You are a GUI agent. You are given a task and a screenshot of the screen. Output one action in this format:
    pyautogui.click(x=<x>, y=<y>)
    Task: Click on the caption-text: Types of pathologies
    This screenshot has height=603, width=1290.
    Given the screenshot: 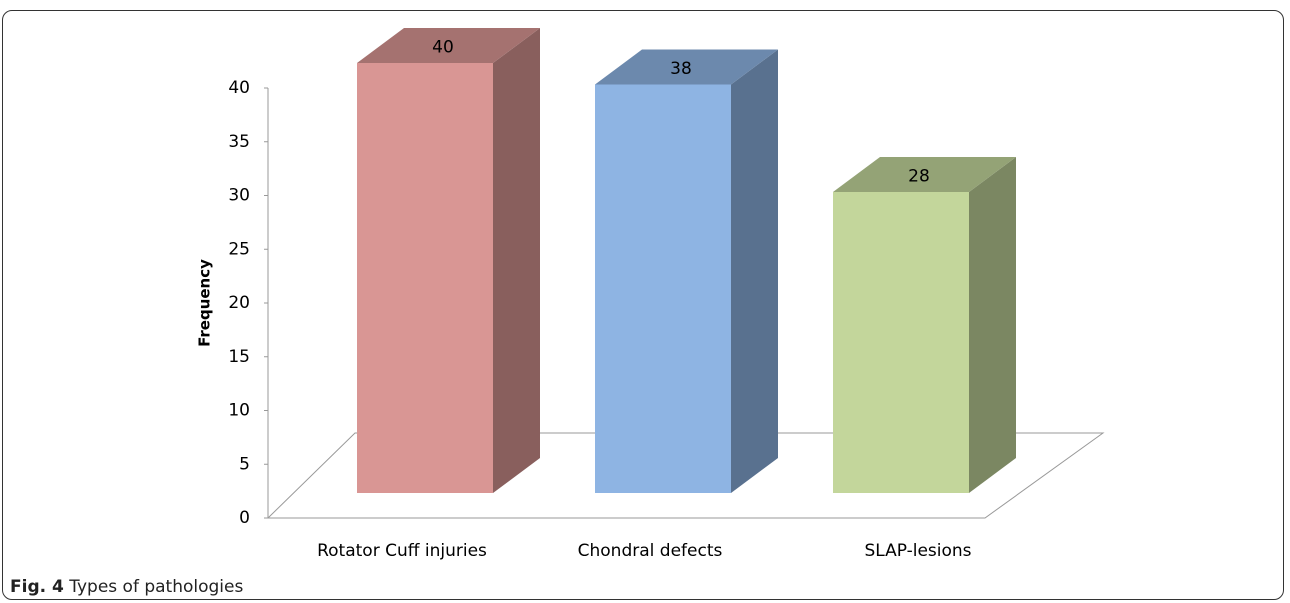 What is the action you would take?
    pyautogui.click(x=156, y=587)
    